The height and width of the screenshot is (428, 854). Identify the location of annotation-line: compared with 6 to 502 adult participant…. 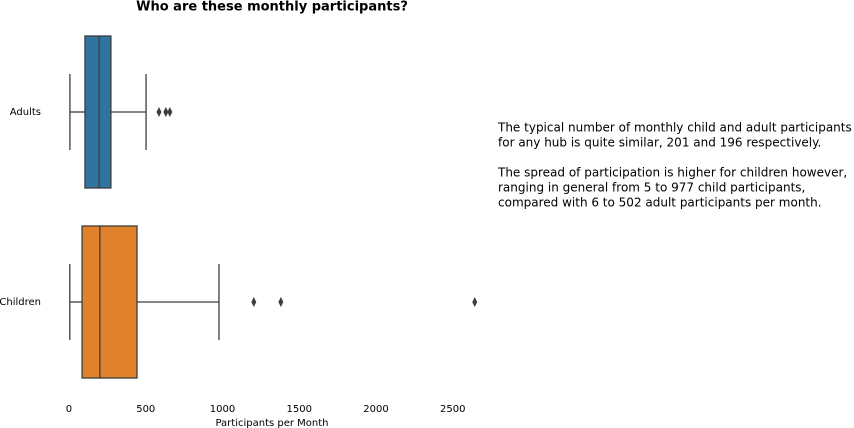
(660, 203).